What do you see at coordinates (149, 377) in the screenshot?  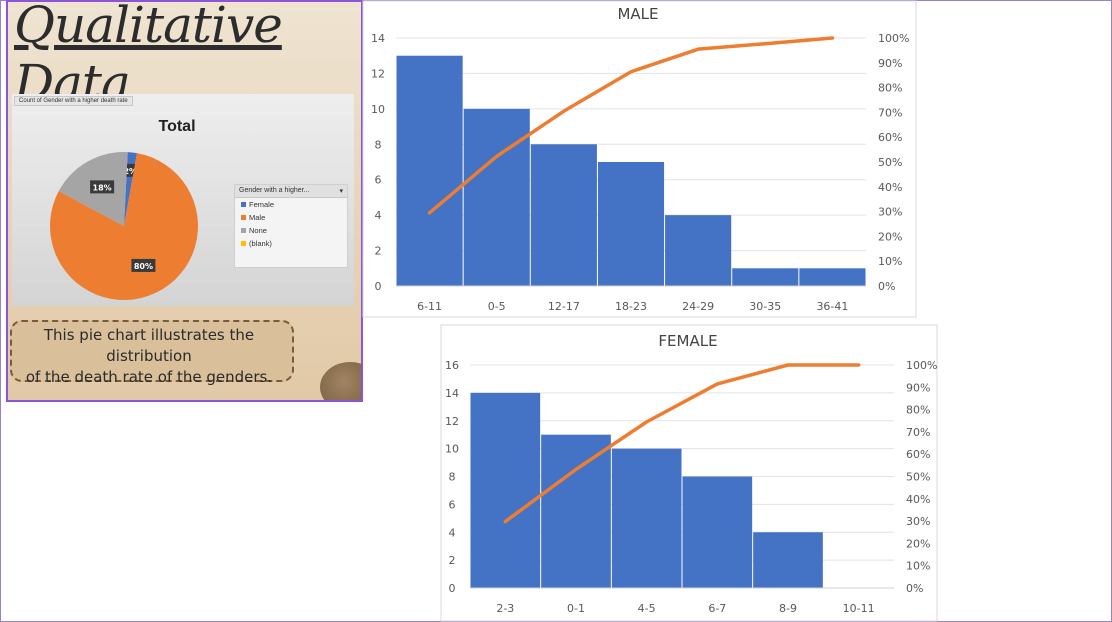 I see `caption-line-3: of the death rate of the genders.` at bounding box center [149, 377].